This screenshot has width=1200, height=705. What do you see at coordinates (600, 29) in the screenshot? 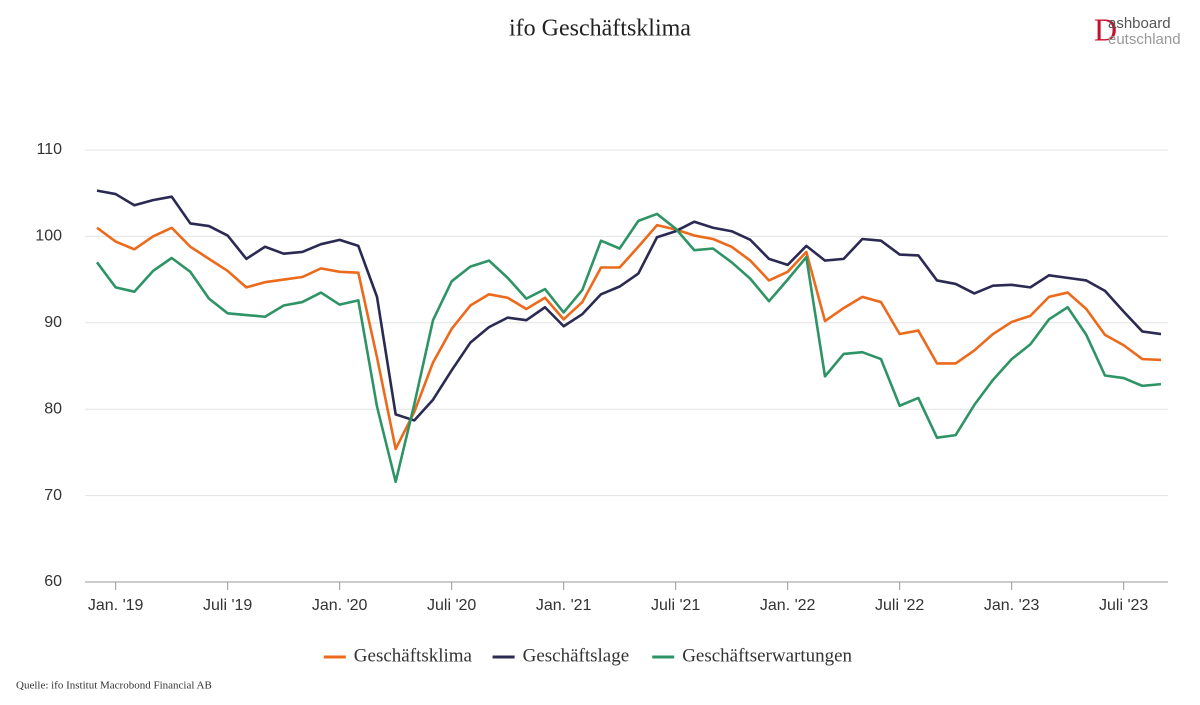
I see `chart-title: ifo Geschäftsklima` at bounding box center [600, 29].